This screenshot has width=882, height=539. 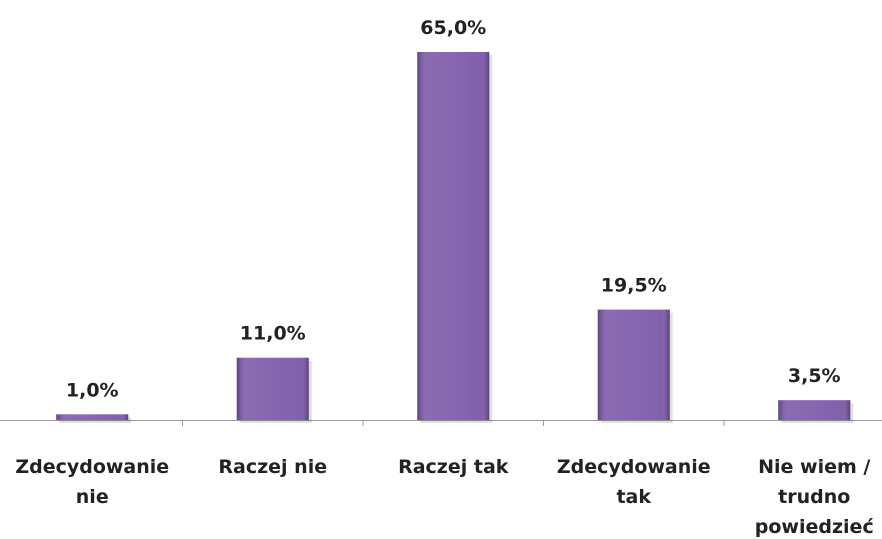 What do you see at coordinates (634, 286) in the screenshot?
I see `value-label: 19,5%` at bounding box center [634, 286].